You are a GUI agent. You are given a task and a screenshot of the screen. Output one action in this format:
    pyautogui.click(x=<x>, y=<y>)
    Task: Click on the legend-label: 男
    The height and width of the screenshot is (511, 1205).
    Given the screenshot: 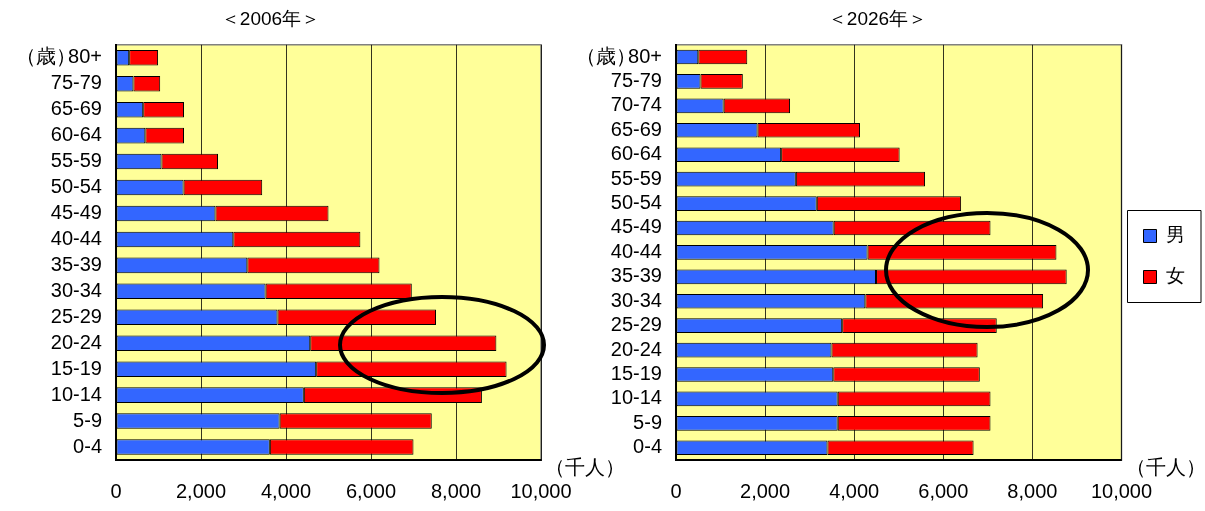 What is the action you would take?
    pyautogui.click(x=1175, y=235)
    